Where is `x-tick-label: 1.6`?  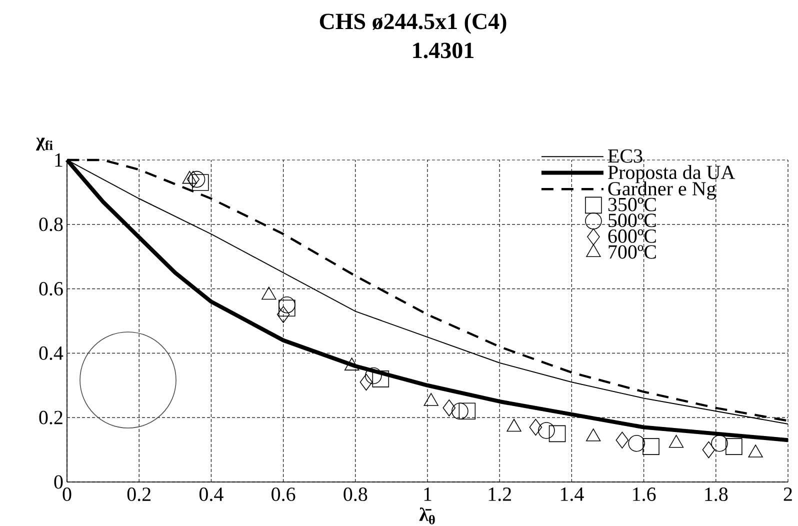 x-tick-label: 1.6 is located at coordinates (644, 495).